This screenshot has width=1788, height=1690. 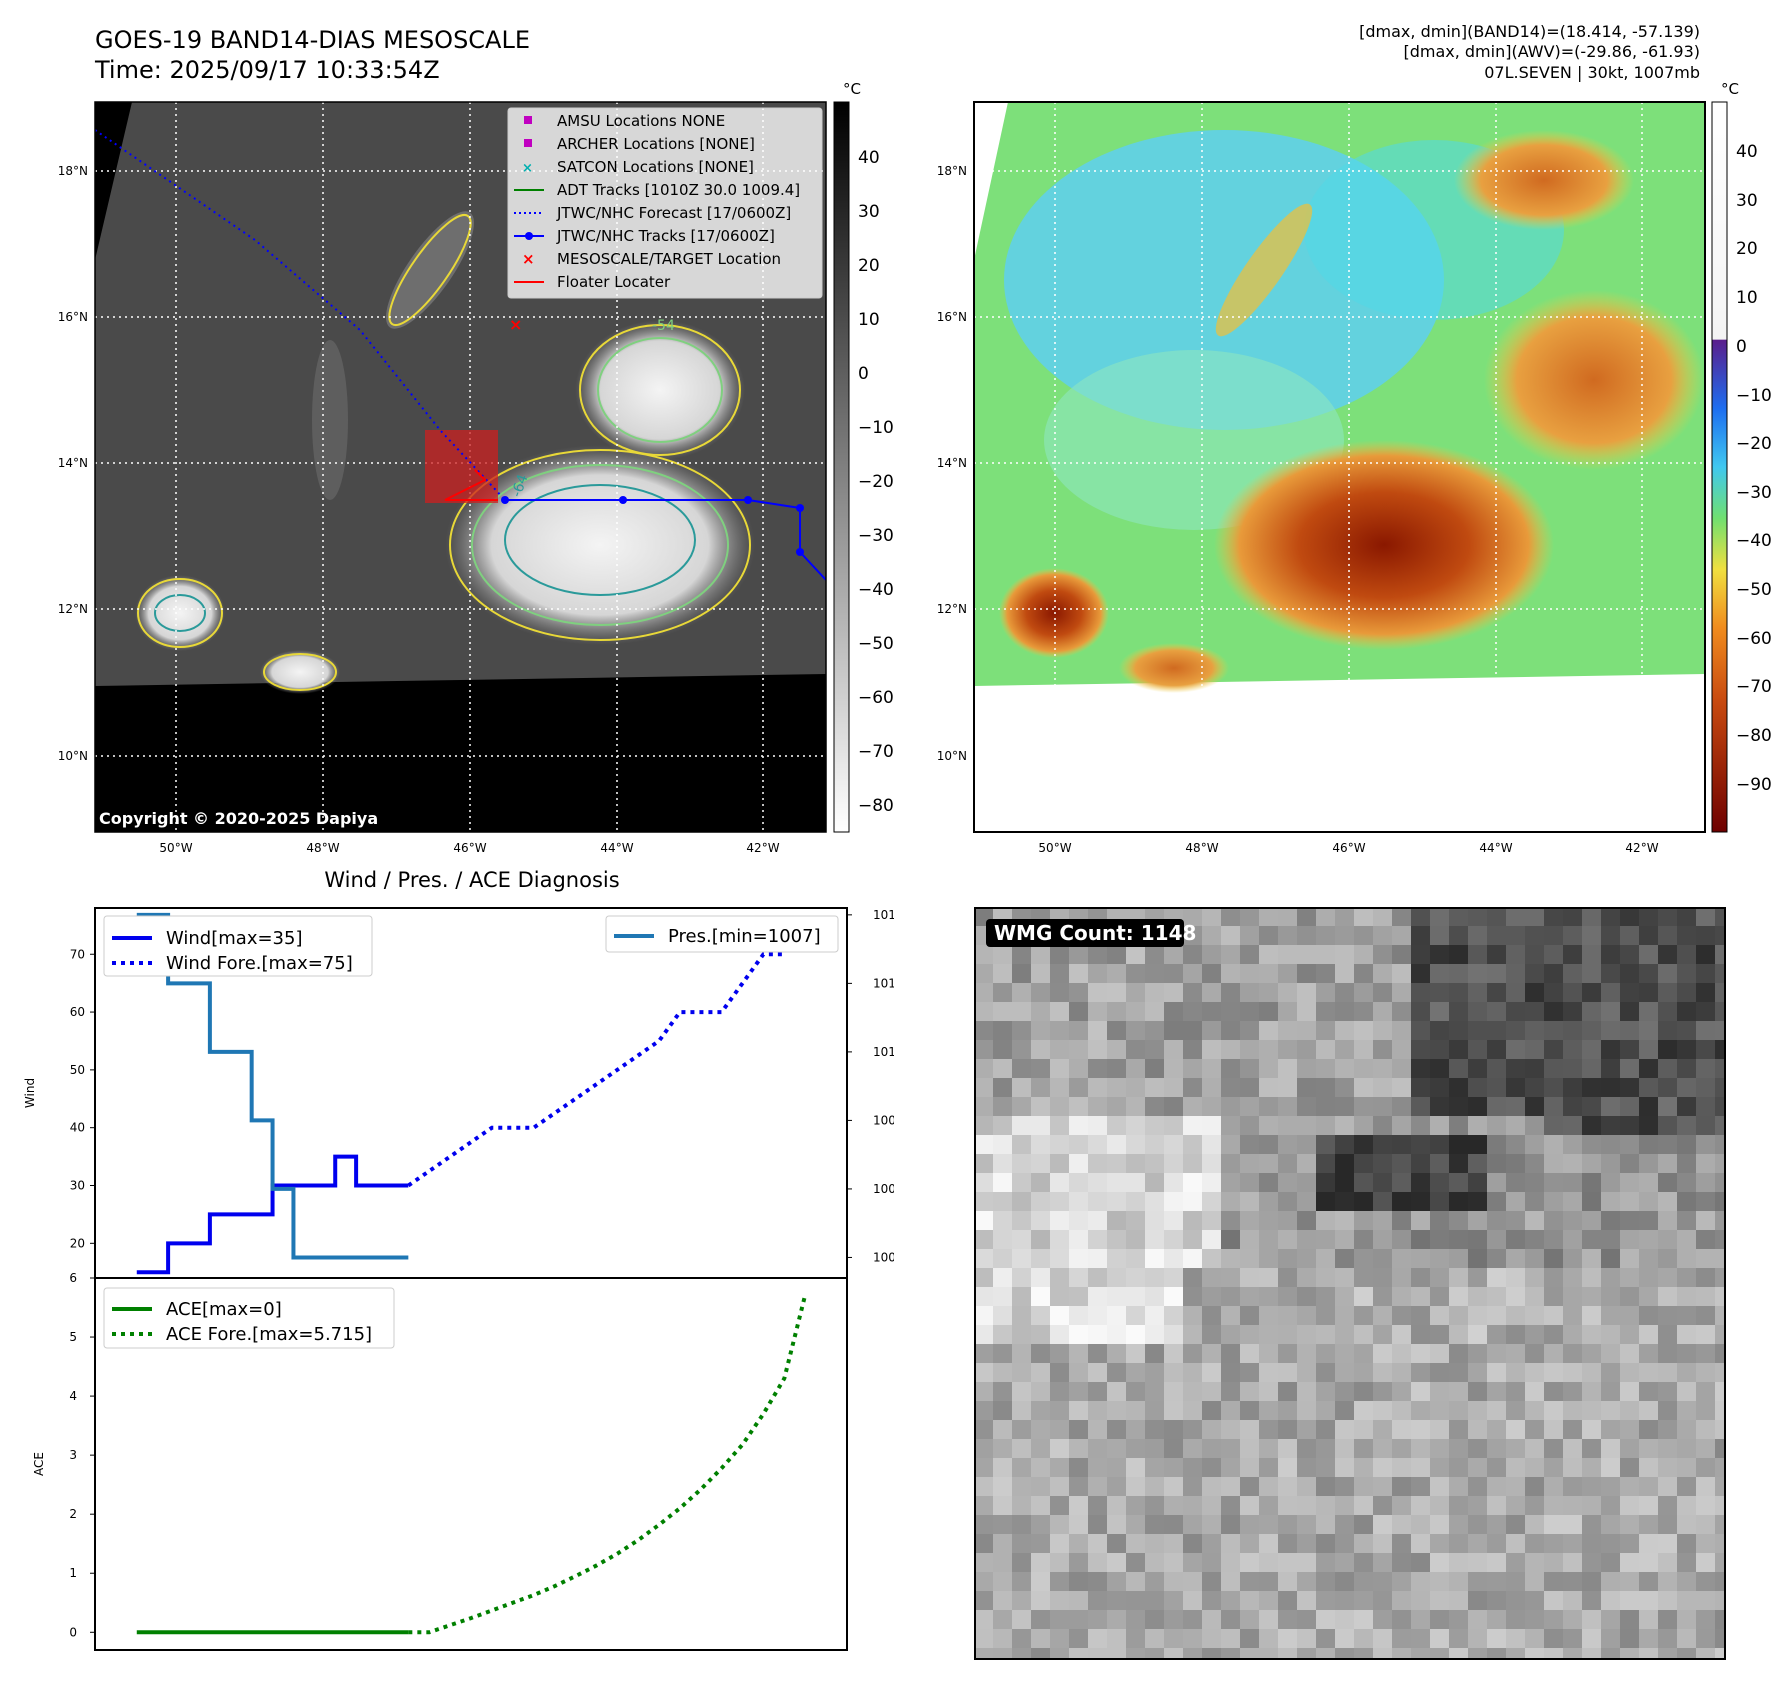 What do you see at coordinates (876, 536) in the screenshot?
I see `ir-colorbar-tick: −30` at bounding box center [876, 536].